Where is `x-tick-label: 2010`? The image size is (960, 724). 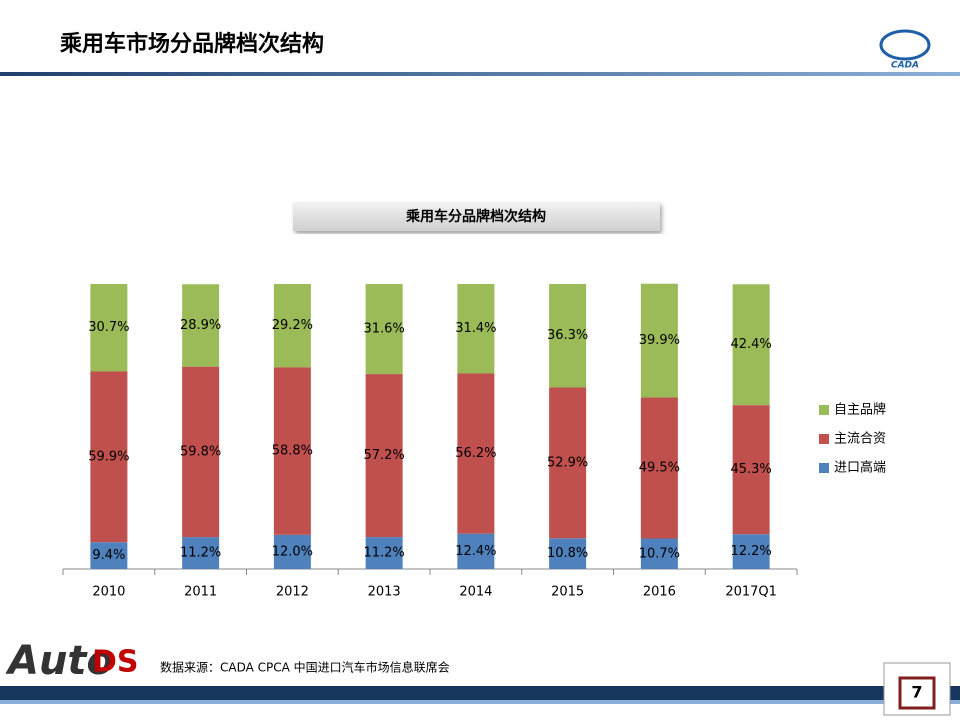
x-tick-label: 2010 is located at coordinates (108, 592).